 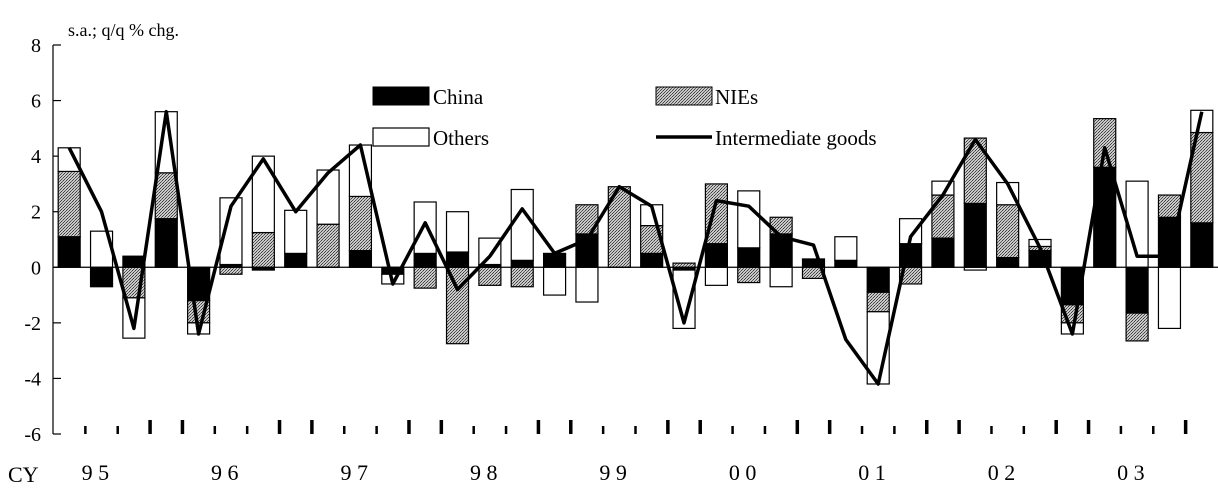 What do you see at coordinates (743, 472) in the screenshot?
I see `x-year-label: 0 0` at bounding box center [743, 472].